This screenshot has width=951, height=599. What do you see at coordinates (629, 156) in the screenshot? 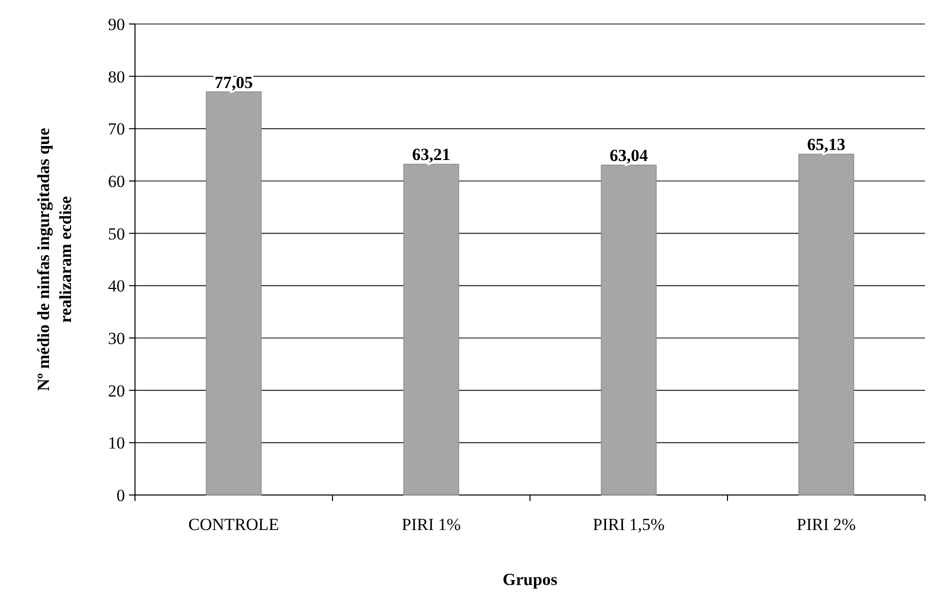
I see `data-label: 63,04` at bounding box center [629, 156].